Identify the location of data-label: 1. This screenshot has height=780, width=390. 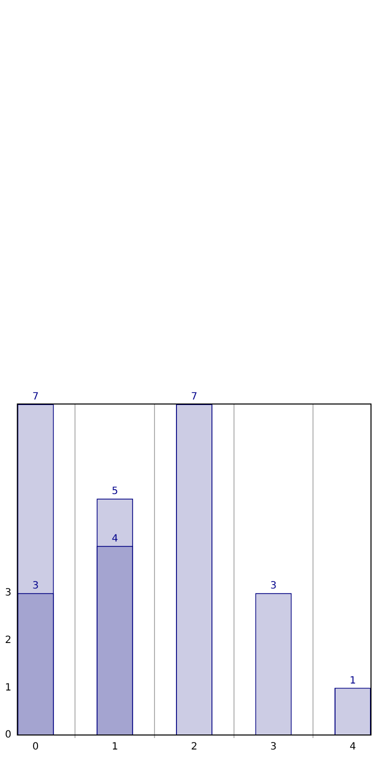
(353, 680).